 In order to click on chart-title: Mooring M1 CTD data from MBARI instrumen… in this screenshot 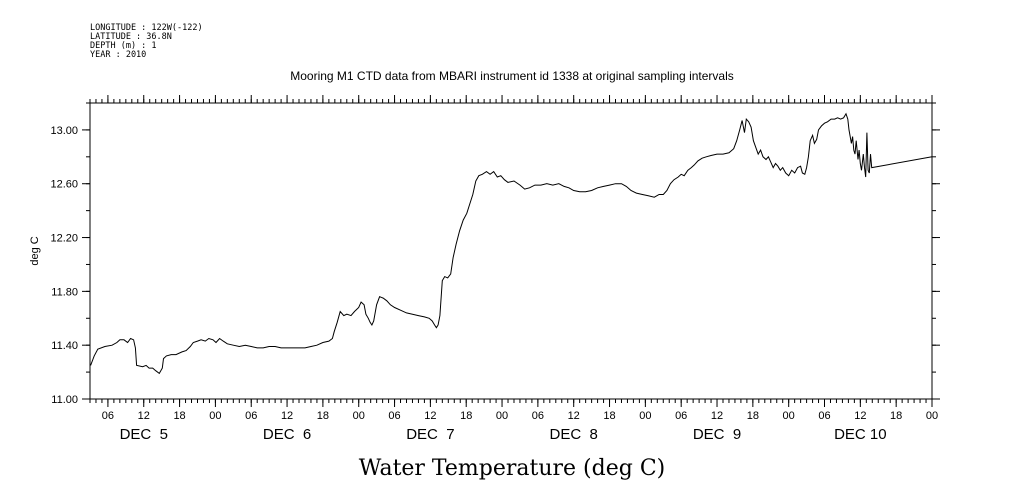, I will do `click(512, 76)`.